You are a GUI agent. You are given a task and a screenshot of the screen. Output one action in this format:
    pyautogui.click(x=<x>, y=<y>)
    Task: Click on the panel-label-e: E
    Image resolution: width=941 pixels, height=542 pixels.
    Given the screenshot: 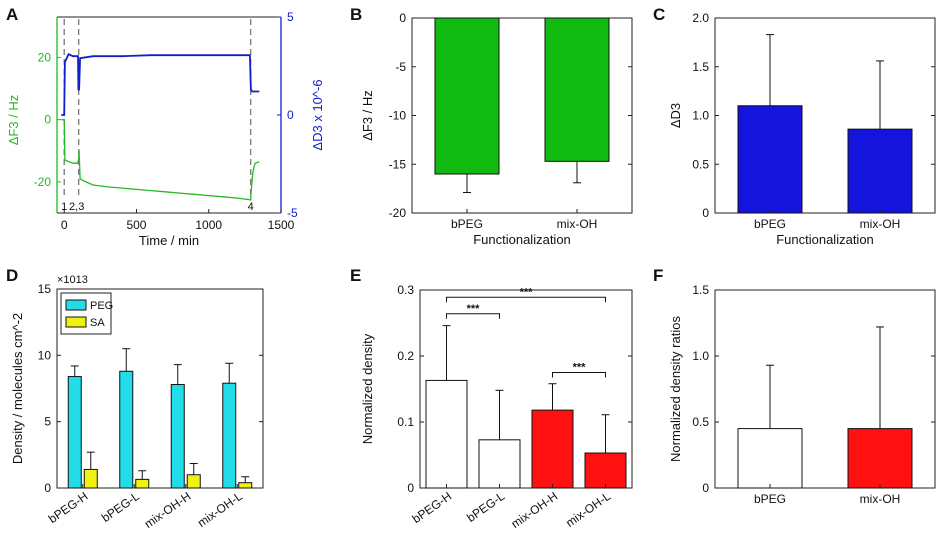 What is the action you would take?
    pyautogui.click(x=355, y=275)
    